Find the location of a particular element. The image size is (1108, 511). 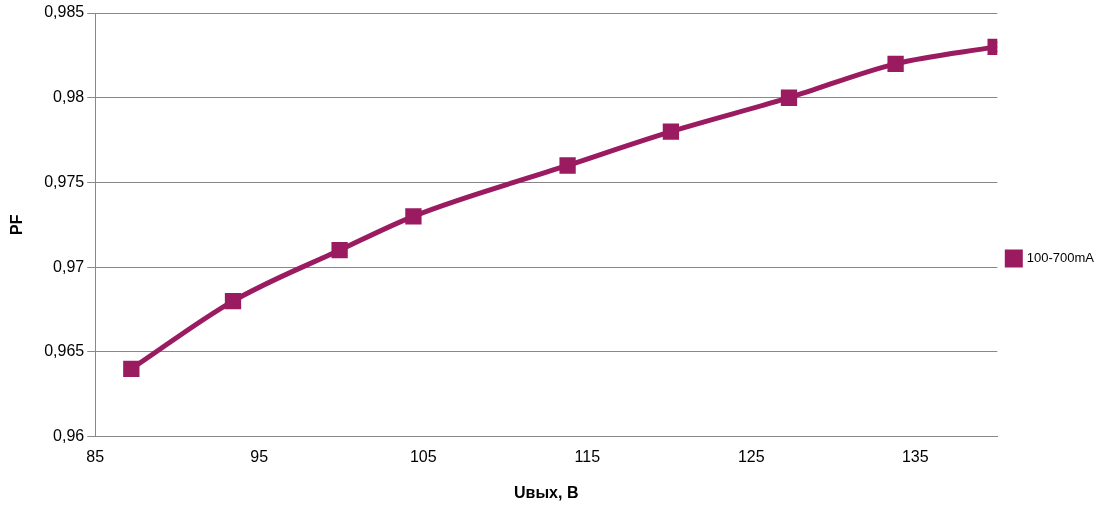

y-tick-label: 0,97 is located at coordinates (69, 266).